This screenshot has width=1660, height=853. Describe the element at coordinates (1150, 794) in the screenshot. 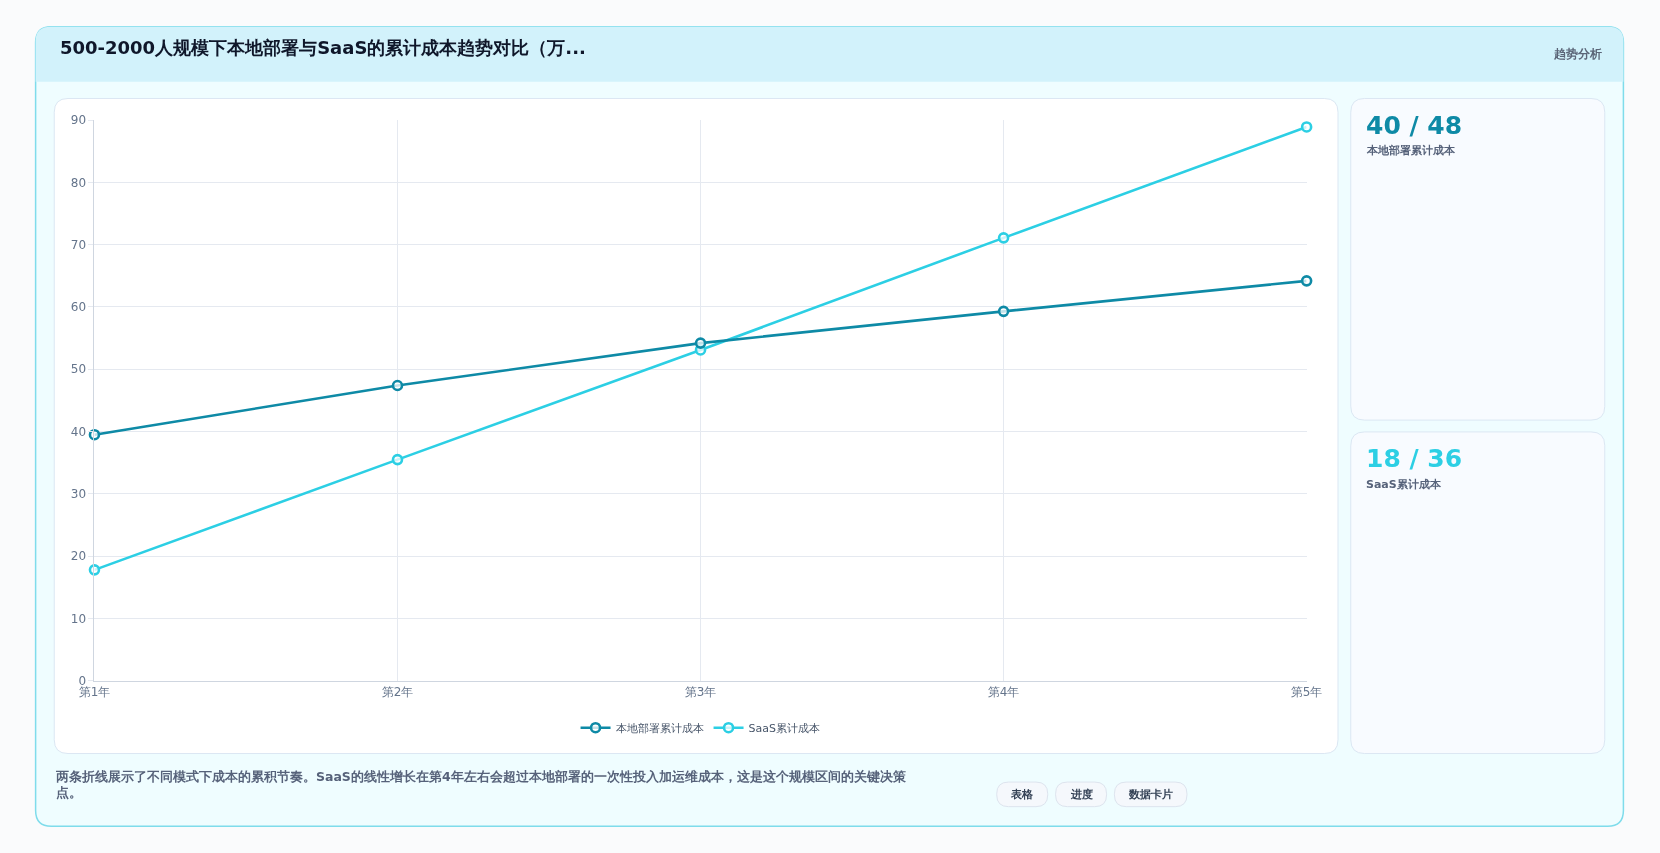

I see `text: 数据卡片` at that location.